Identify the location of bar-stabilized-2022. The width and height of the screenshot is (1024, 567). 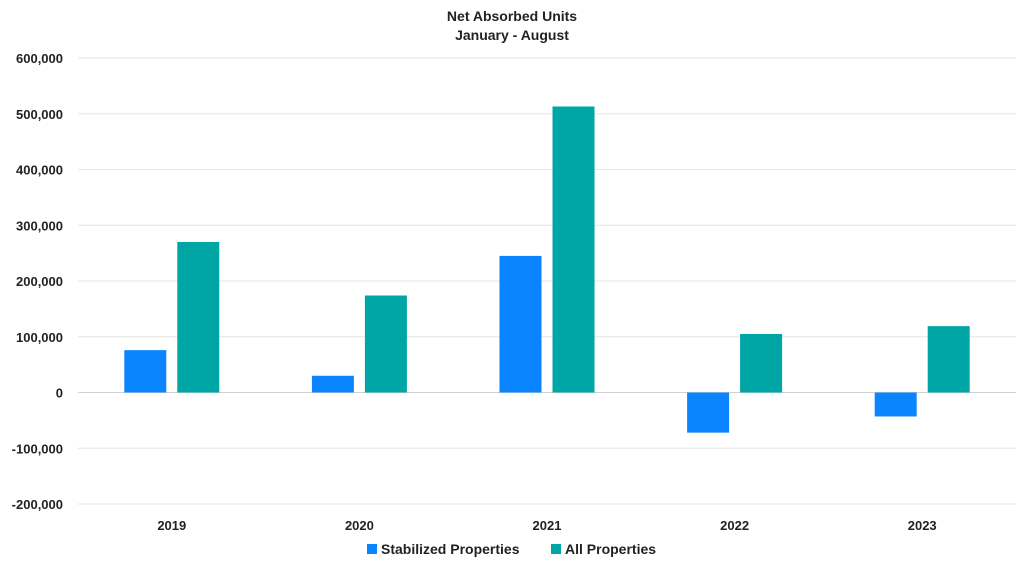
(708, 412).